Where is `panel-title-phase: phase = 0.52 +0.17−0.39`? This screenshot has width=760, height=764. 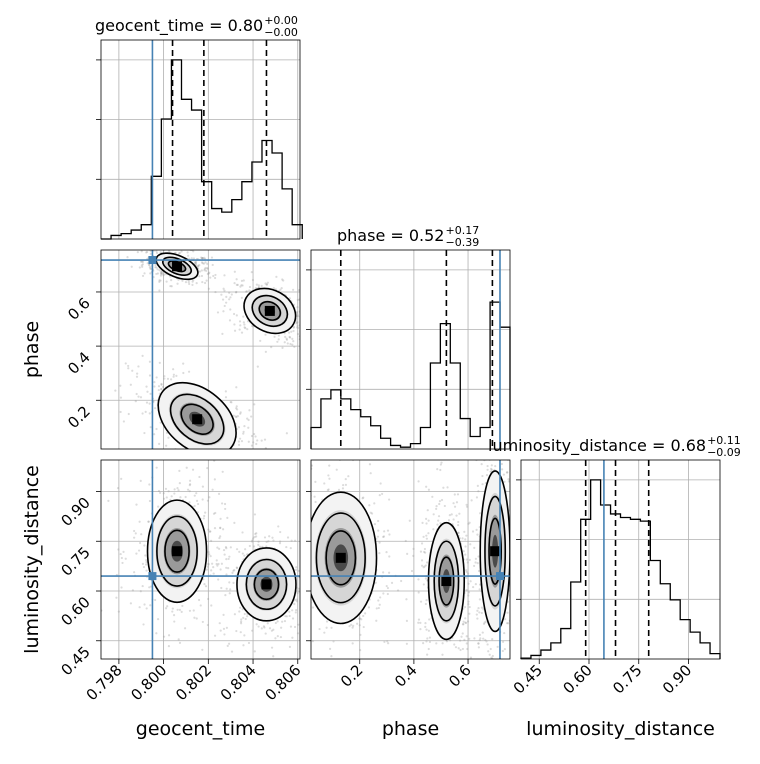
panel-title-phase: phase = 0.52 +0.17−0.39 is located at coordinates (408, 236).